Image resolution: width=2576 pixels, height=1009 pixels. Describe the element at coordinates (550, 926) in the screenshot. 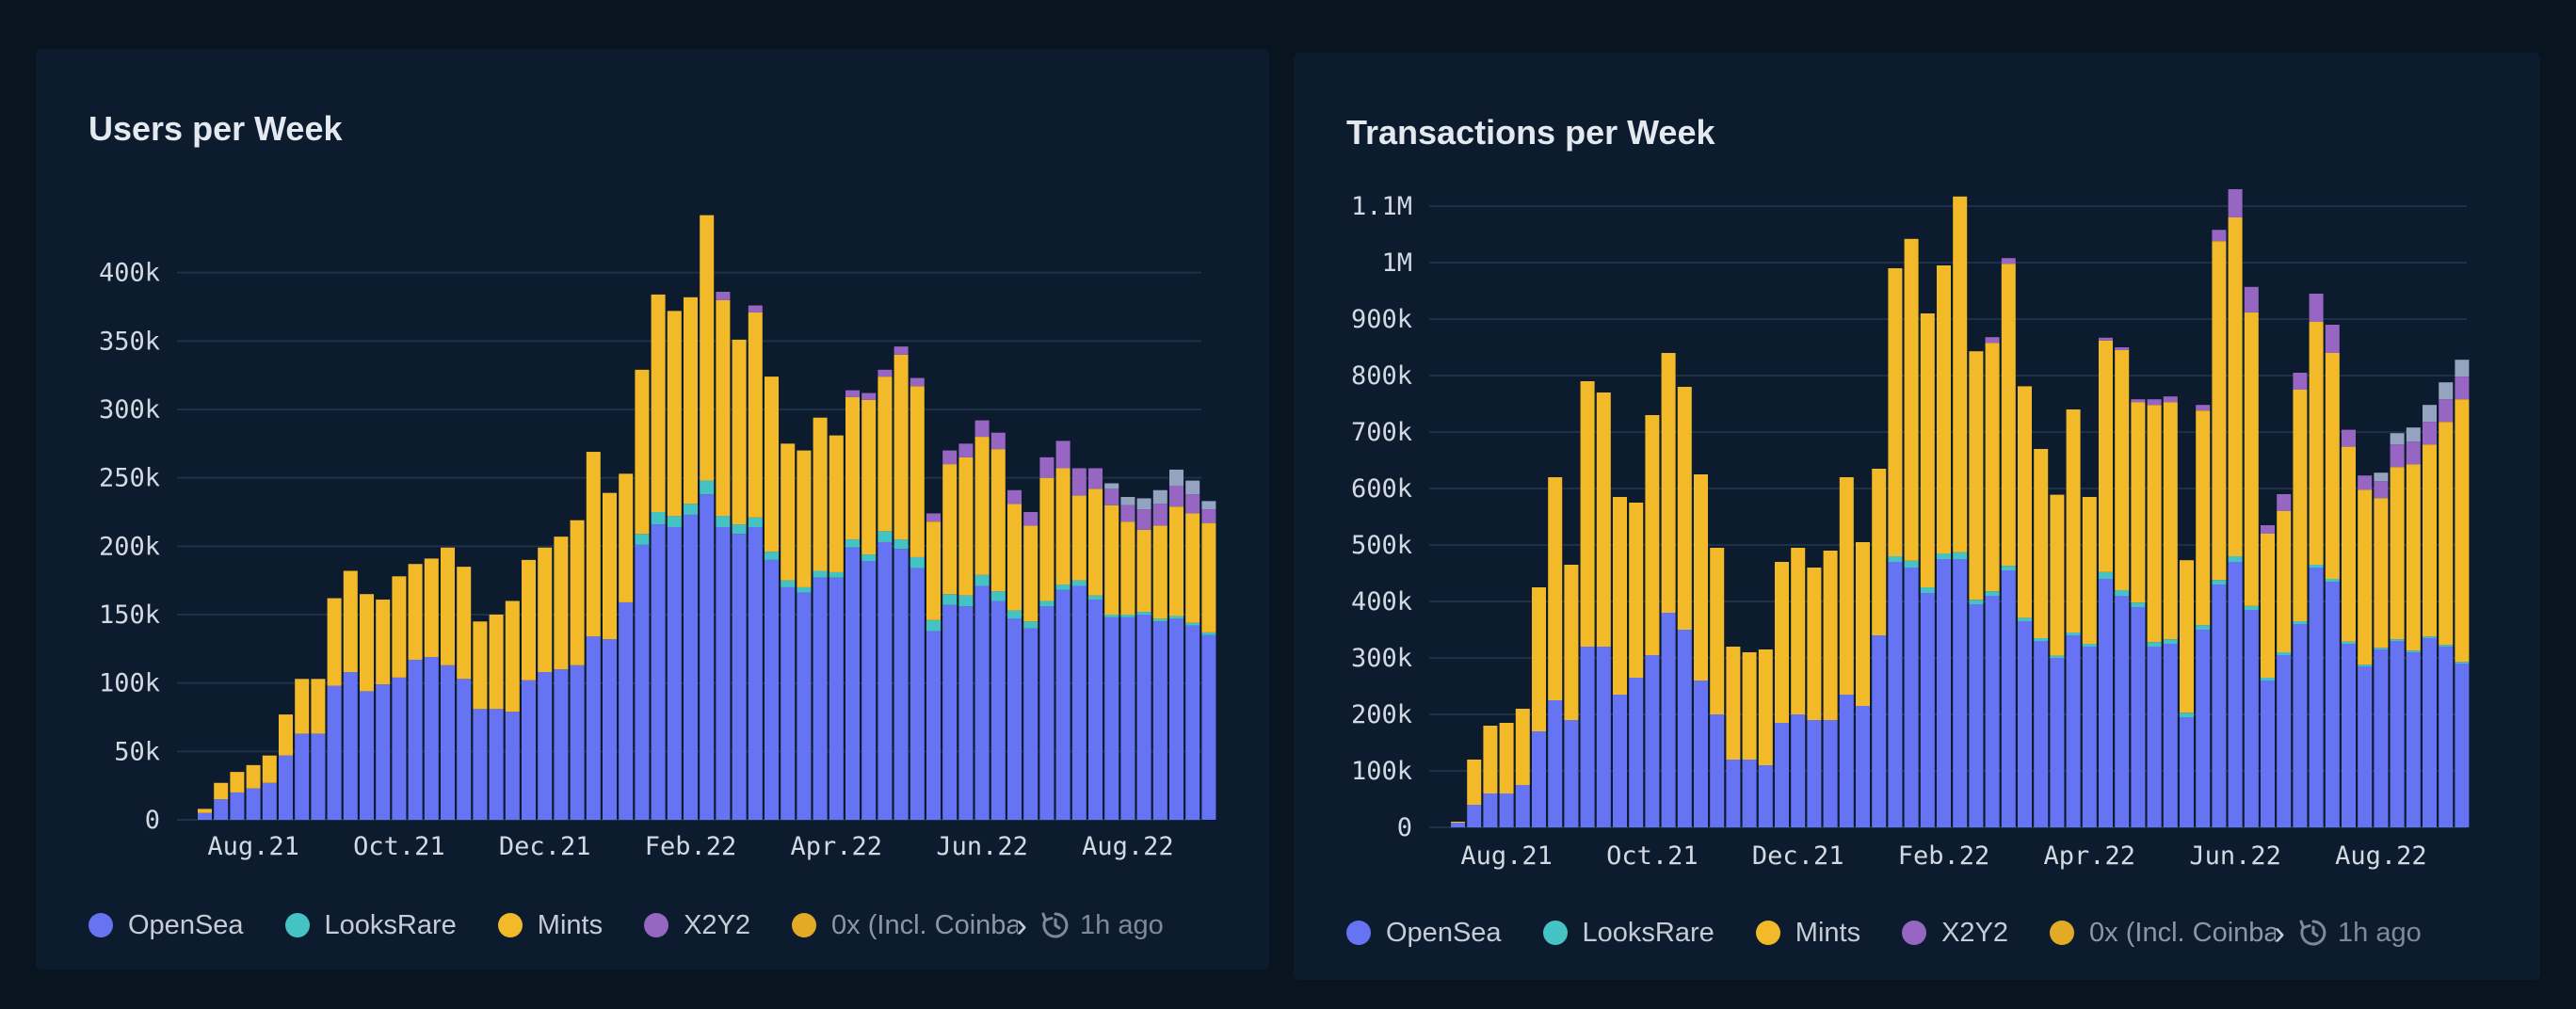

I see `legend-item-mints: Mints` at that location.